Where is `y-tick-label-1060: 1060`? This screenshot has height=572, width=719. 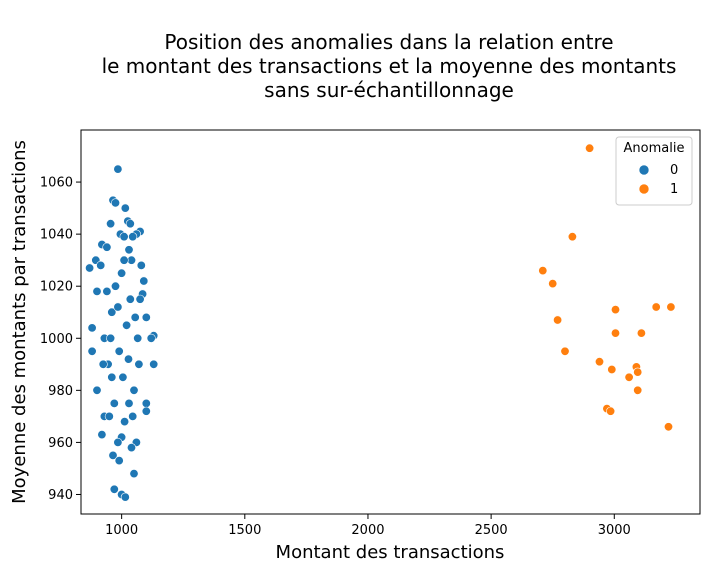
y-tick-label-1060: 1060 is located at coordinates (56, 183).